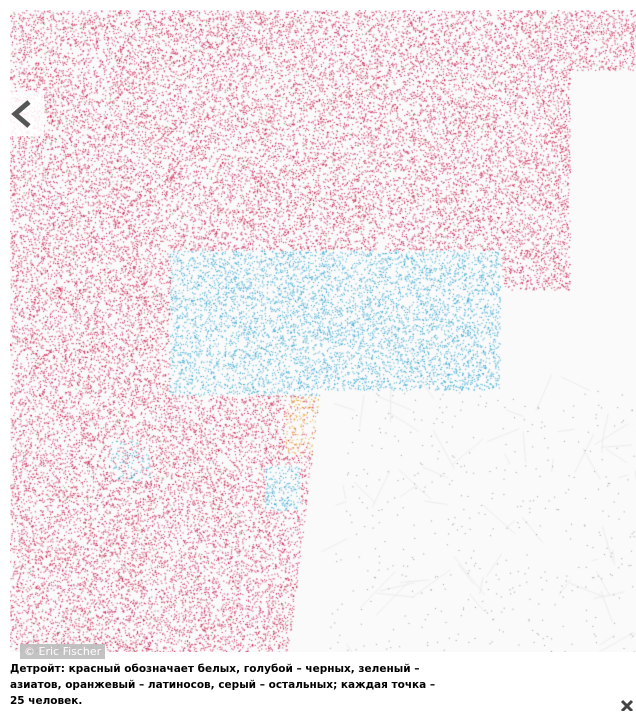 Image resolution: width=636 pixels, height=715 pixels. I want to click on close-icon, so click(627, 706).